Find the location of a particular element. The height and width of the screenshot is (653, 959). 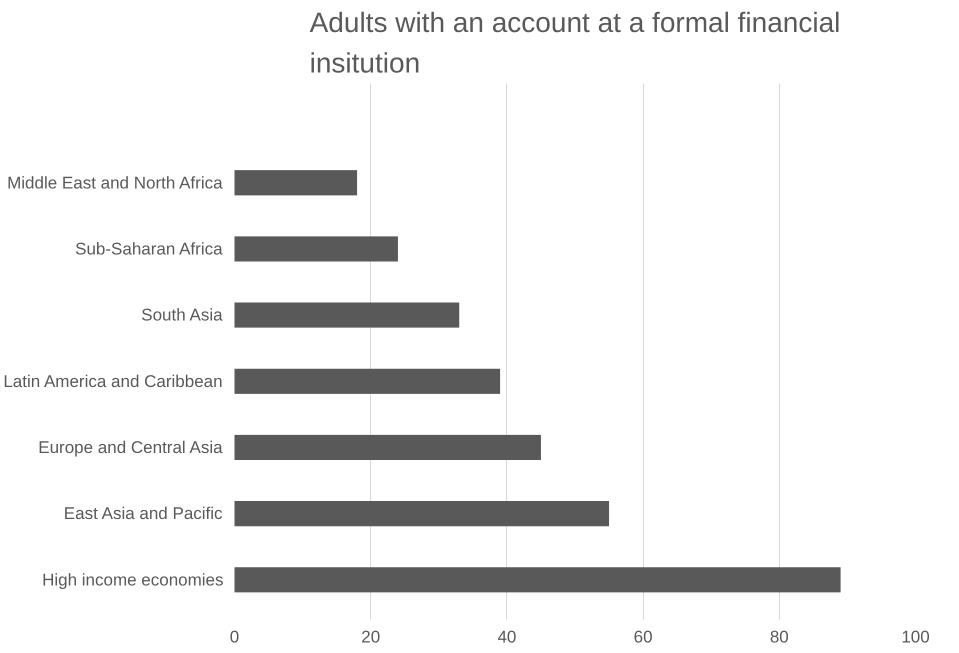

x-tick-label: 40 is located at coordinates (506, 637).